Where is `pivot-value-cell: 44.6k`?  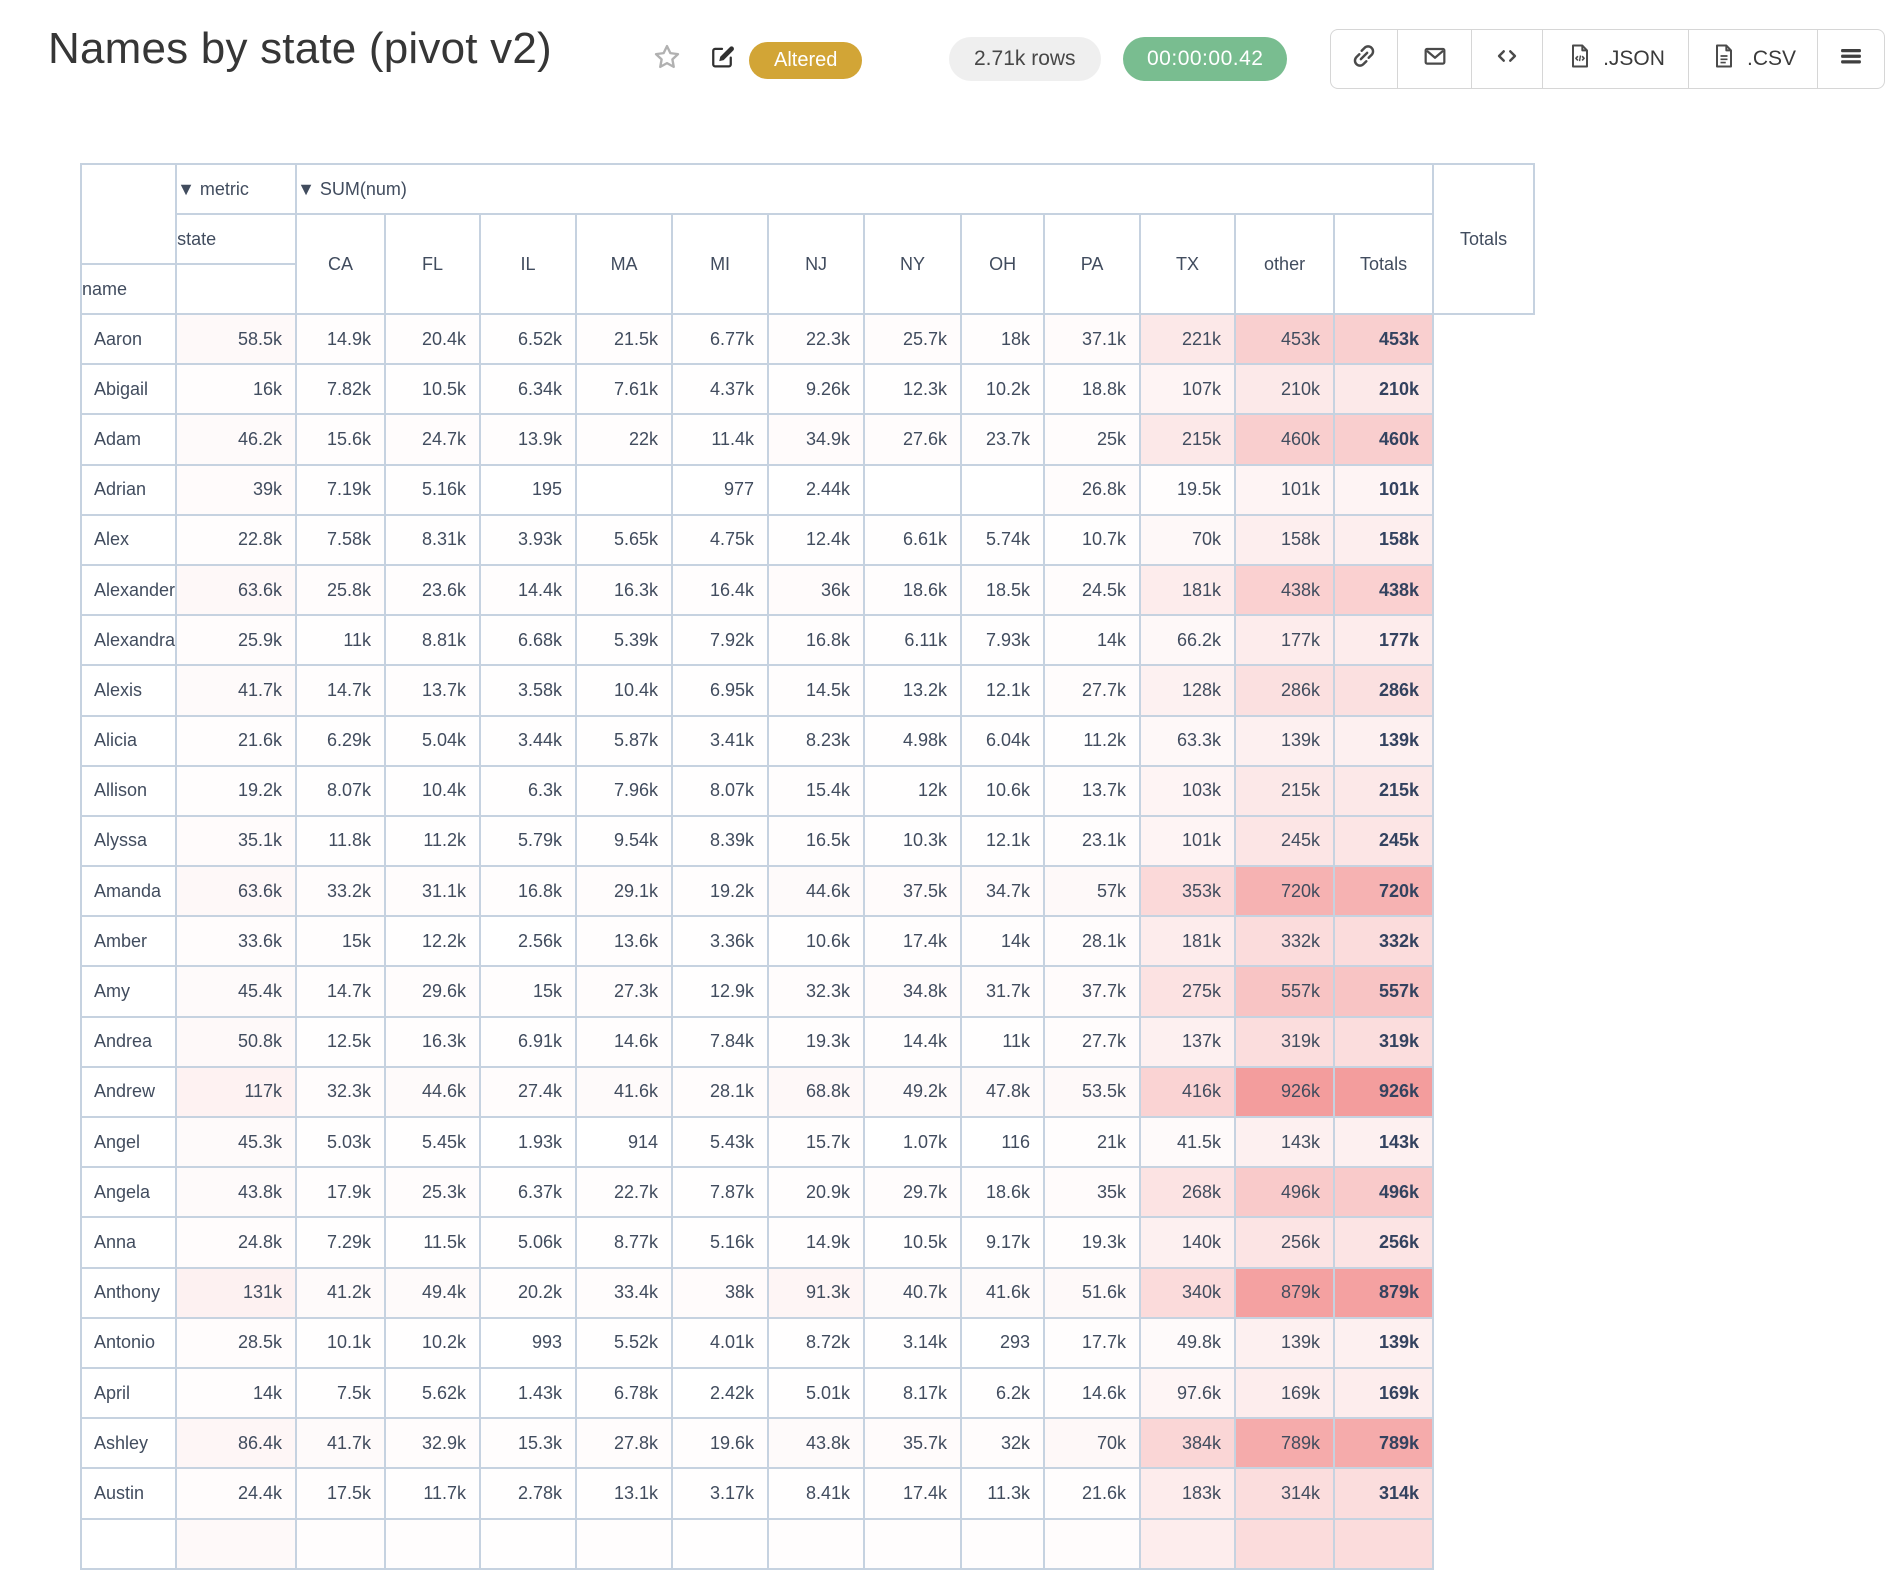 pivot-value-cell: 44.6k is located at coordinates (433, 1092).